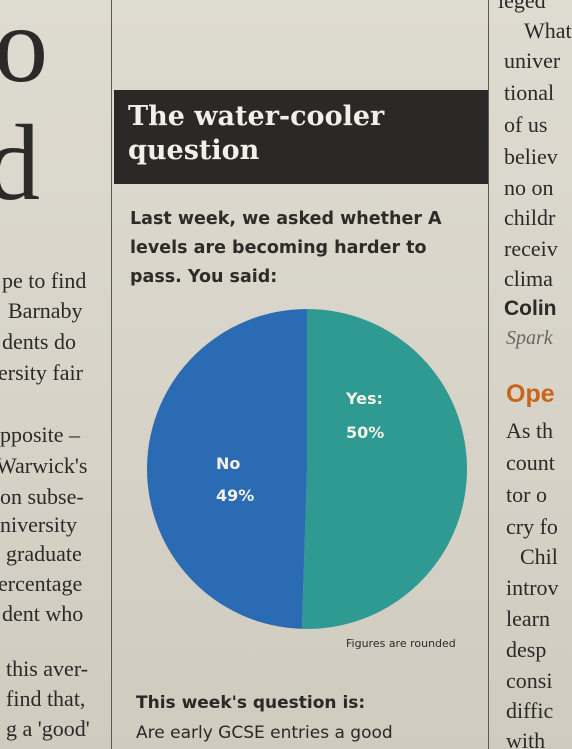  Describe the element at coordinates (46, 698) in the screenshot. I see `article-text-line: find that,` at that location.